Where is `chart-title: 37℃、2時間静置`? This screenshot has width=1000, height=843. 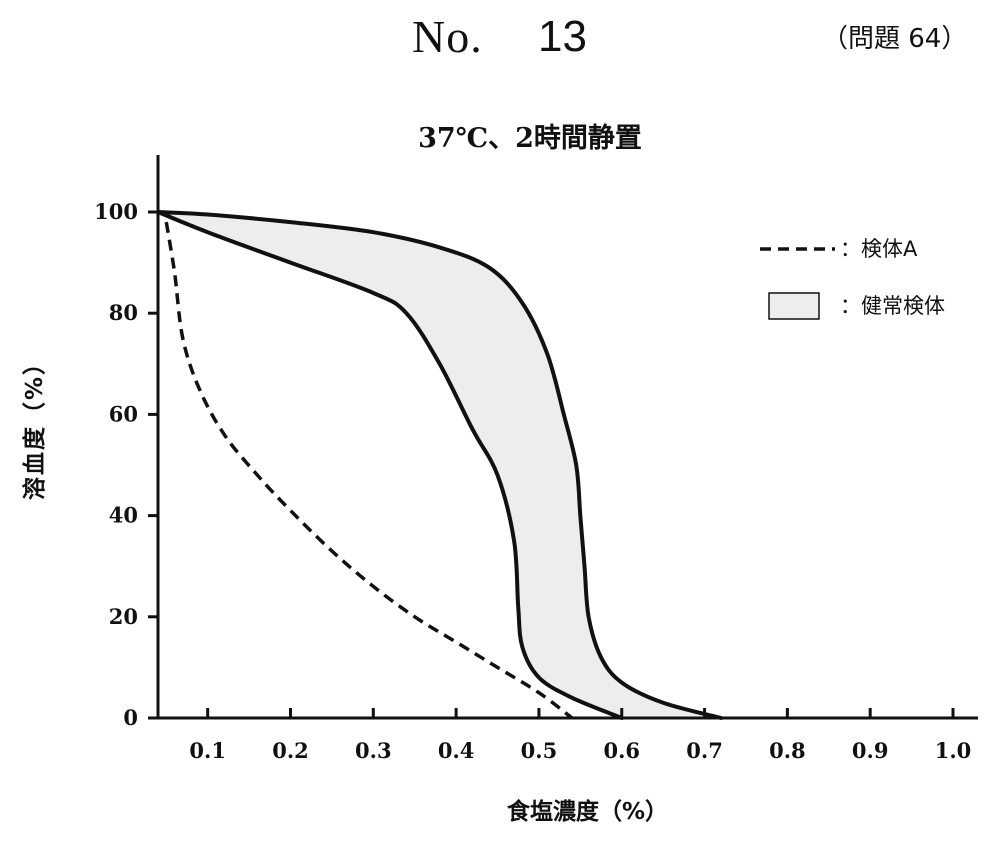
chart-title: 37℃、2時間静置 is located at coordinates (530, 138).